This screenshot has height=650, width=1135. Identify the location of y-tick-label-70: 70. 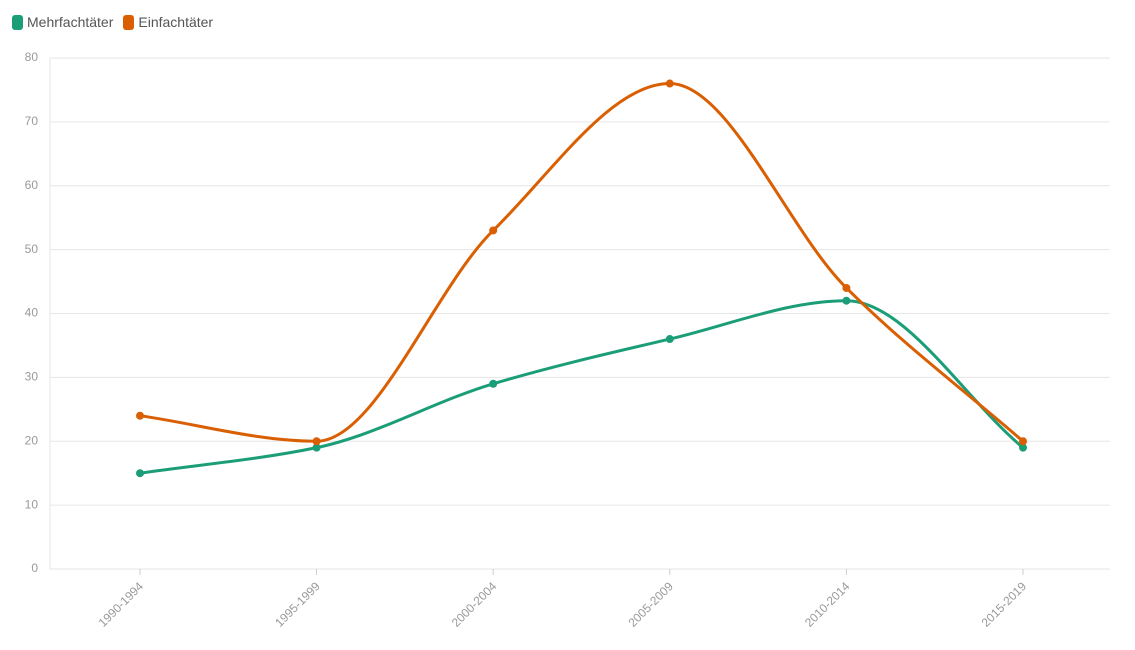
(32, 121).